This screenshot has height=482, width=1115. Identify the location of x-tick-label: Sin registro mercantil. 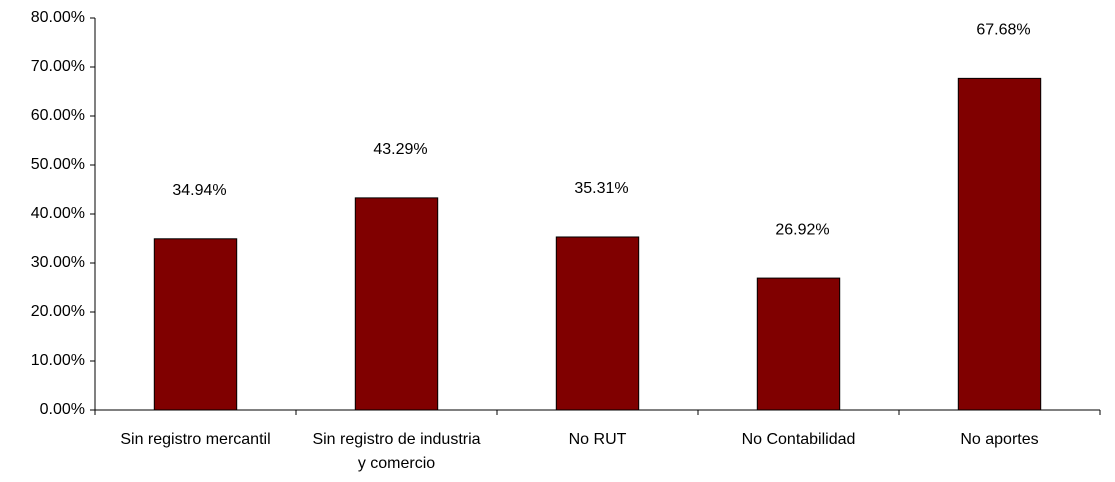
(195, 439).